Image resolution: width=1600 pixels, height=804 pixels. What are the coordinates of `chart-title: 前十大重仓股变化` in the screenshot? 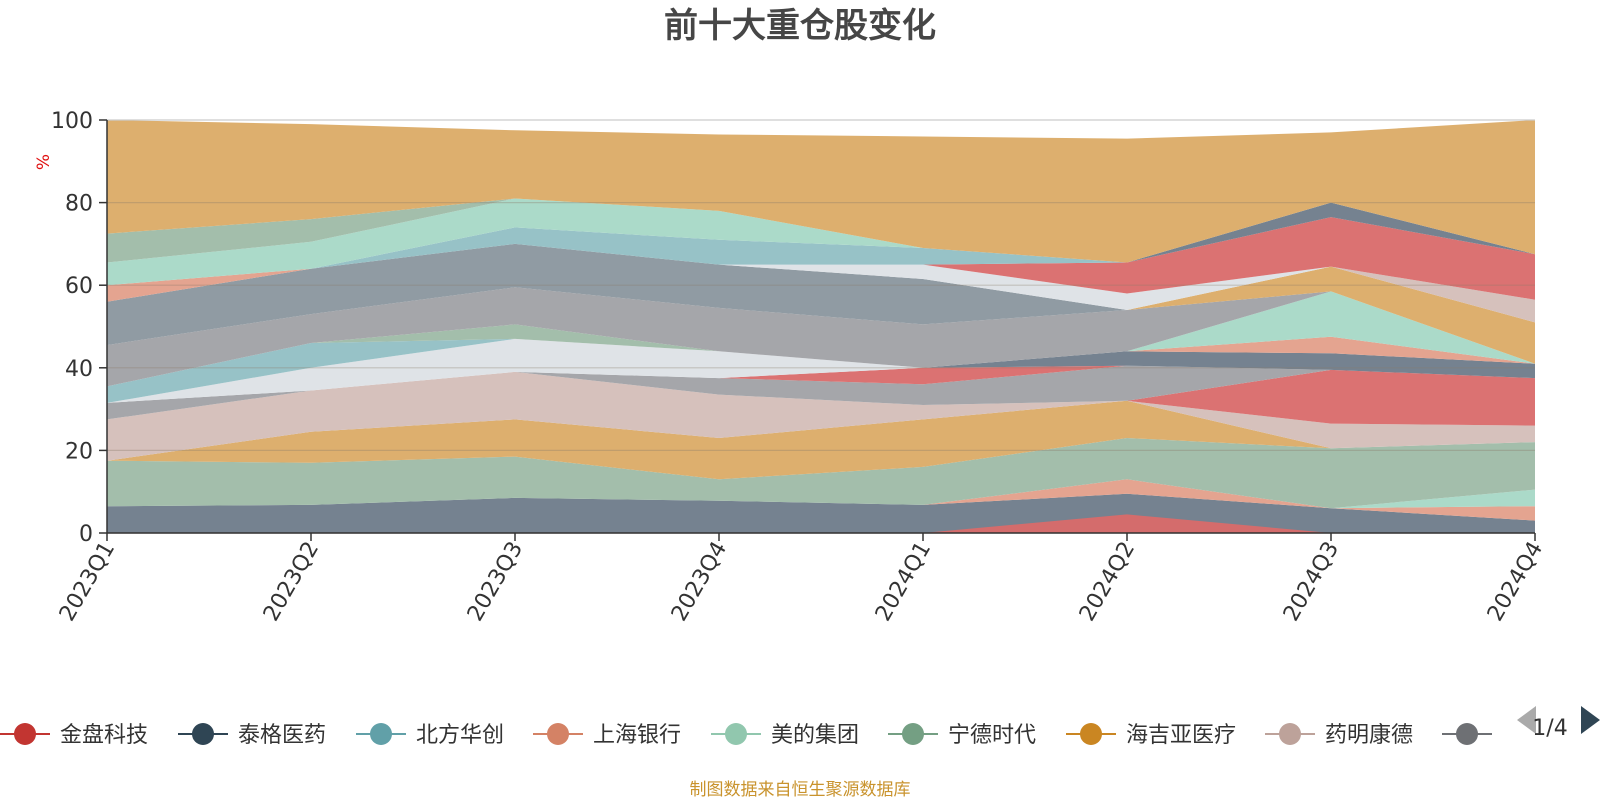 It's located at (800, 26).